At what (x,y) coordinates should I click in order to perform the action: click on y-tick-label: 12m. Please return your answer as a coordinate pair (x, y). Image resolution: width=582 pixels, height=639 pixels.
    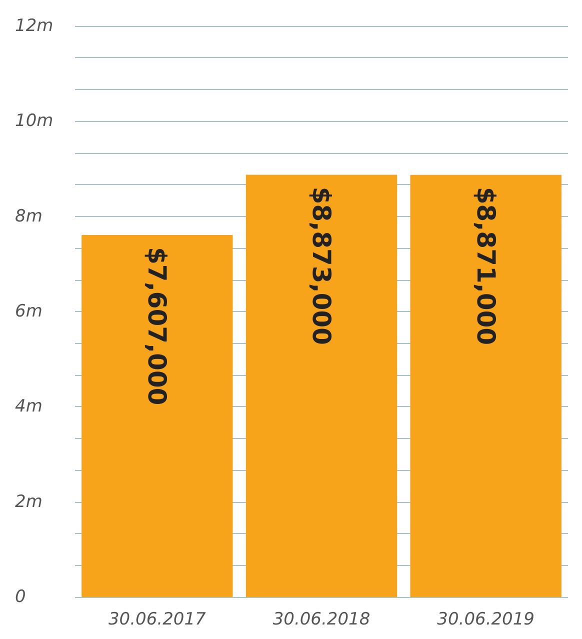
    Looking at the image, I should click on (34, 26).